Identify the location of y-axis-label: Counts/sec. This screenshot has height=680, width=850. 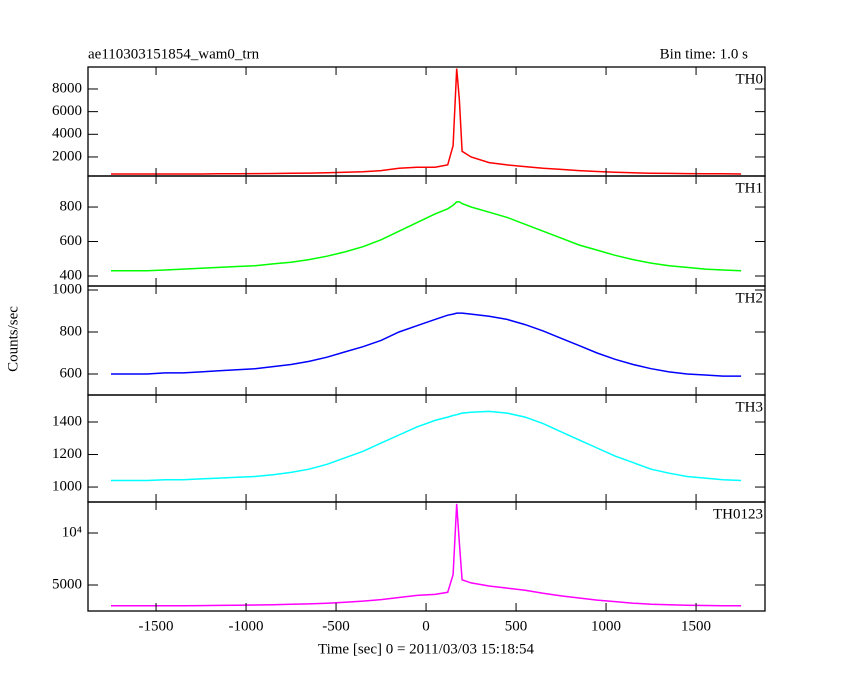
(13, 339).